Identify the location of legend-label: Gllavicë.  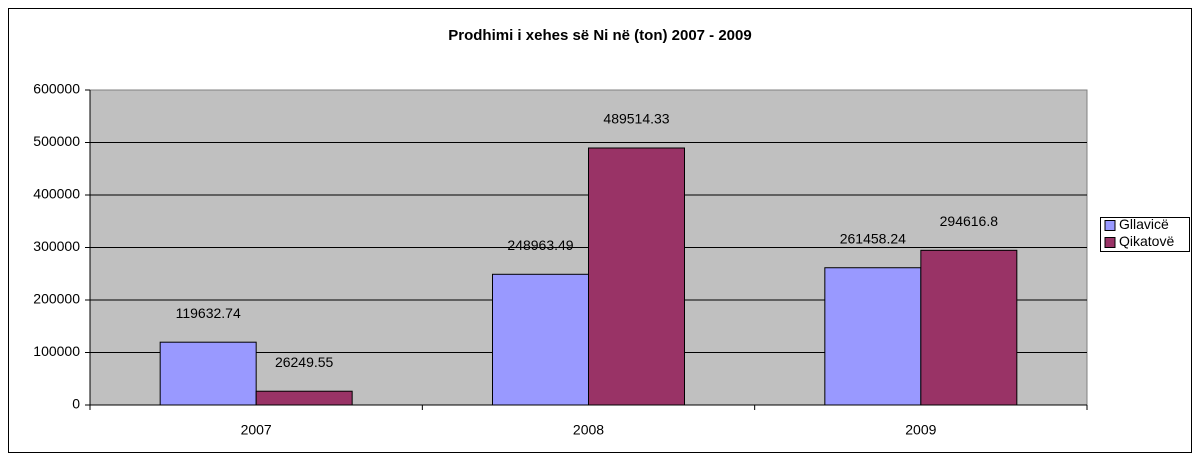
(1144, 224).